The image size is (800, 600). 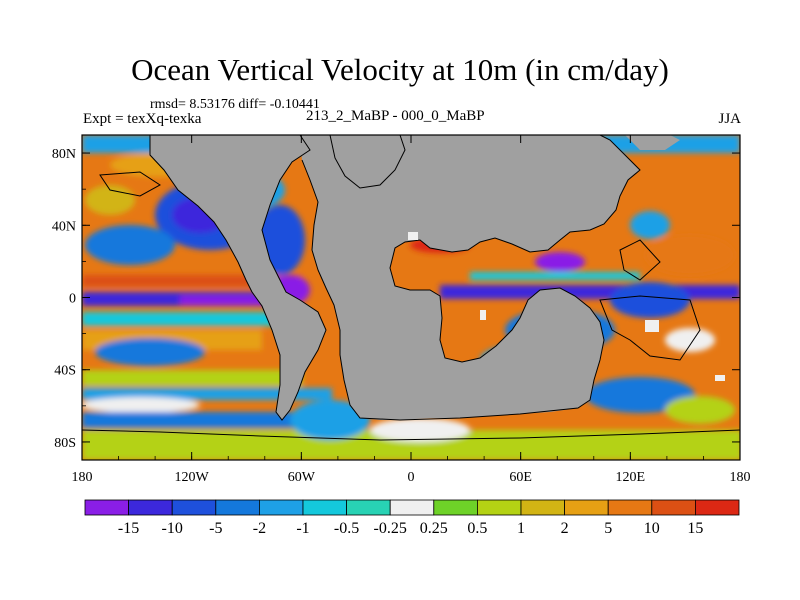 I want to click on x-tick-label: 60E, so click(x=520, y=477).